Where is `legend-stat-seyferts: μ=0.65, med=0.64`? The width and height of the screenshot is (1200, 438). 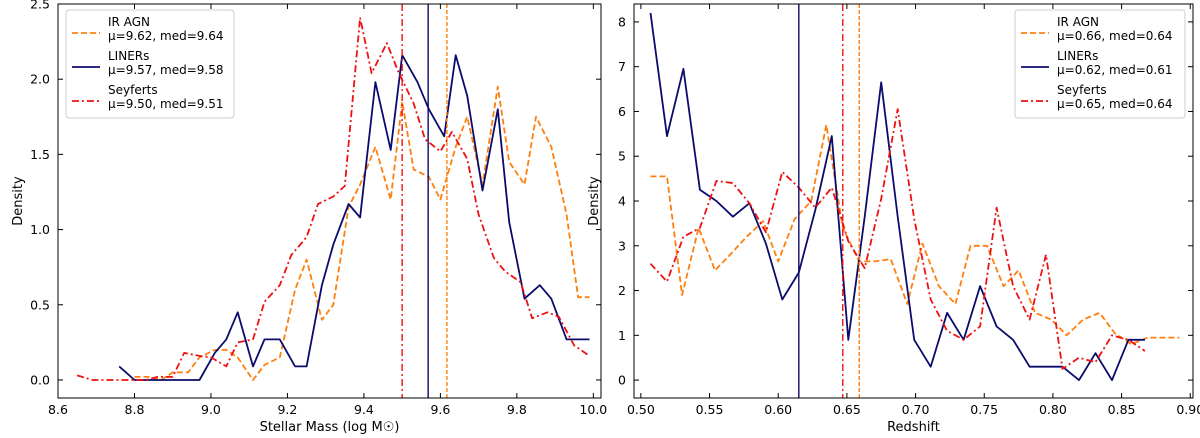 legend-stat-seyferts: μ=0.65, med=0.64 is located at coordinates (1115, 104).